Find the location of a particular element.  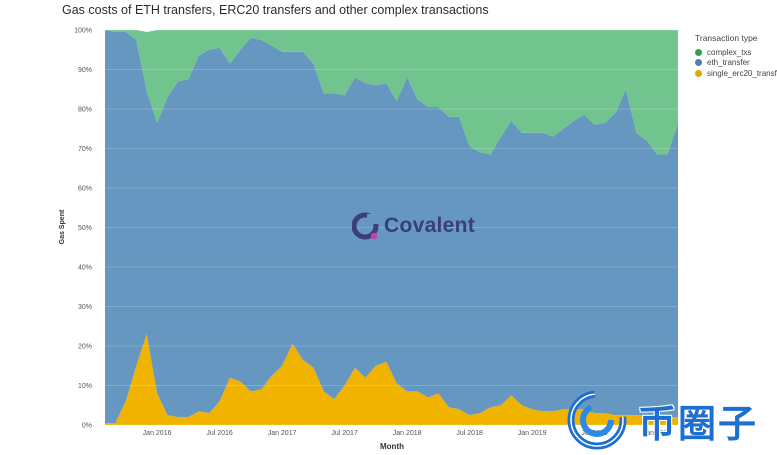

x-tick-label: Jan 2018 is located at coordinates (407, 433).